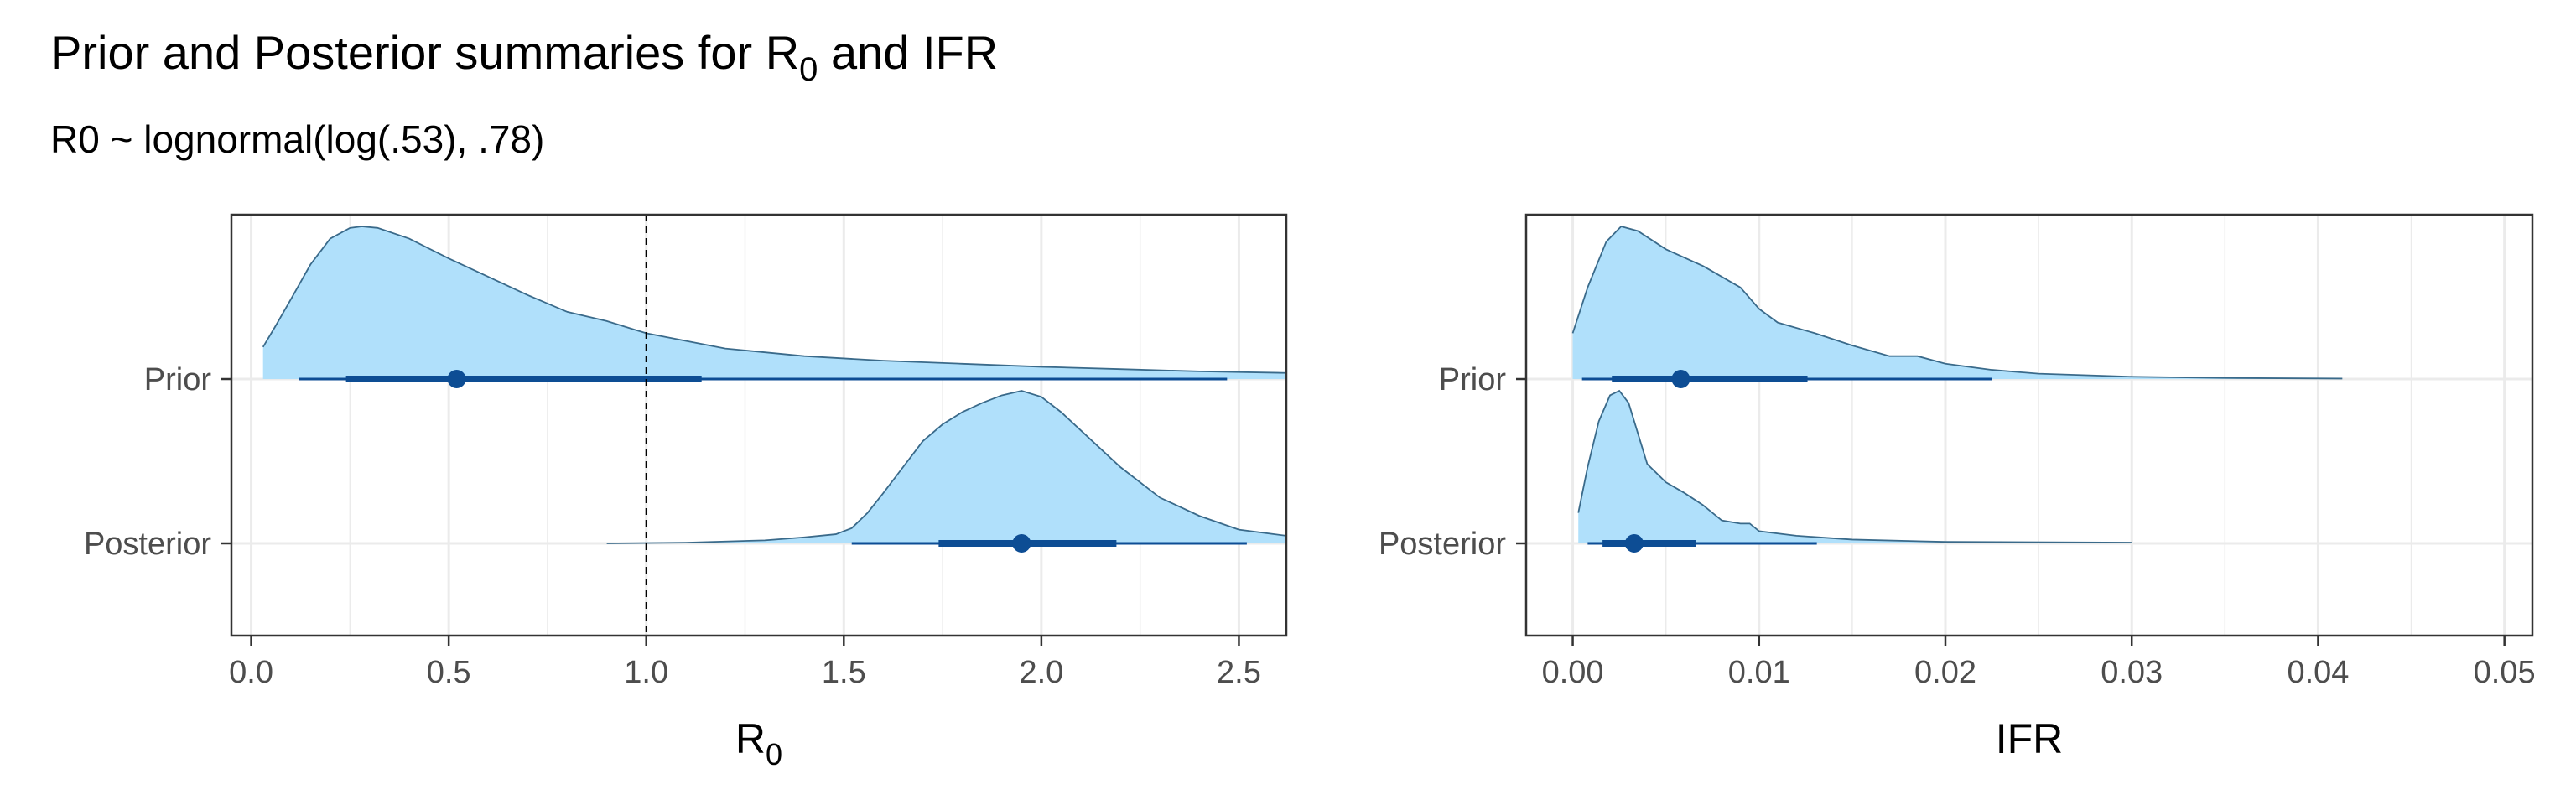 This screenshot has width=2576, height=805. I want to click on x-tick-label: 2.5, so click(1239, 672).